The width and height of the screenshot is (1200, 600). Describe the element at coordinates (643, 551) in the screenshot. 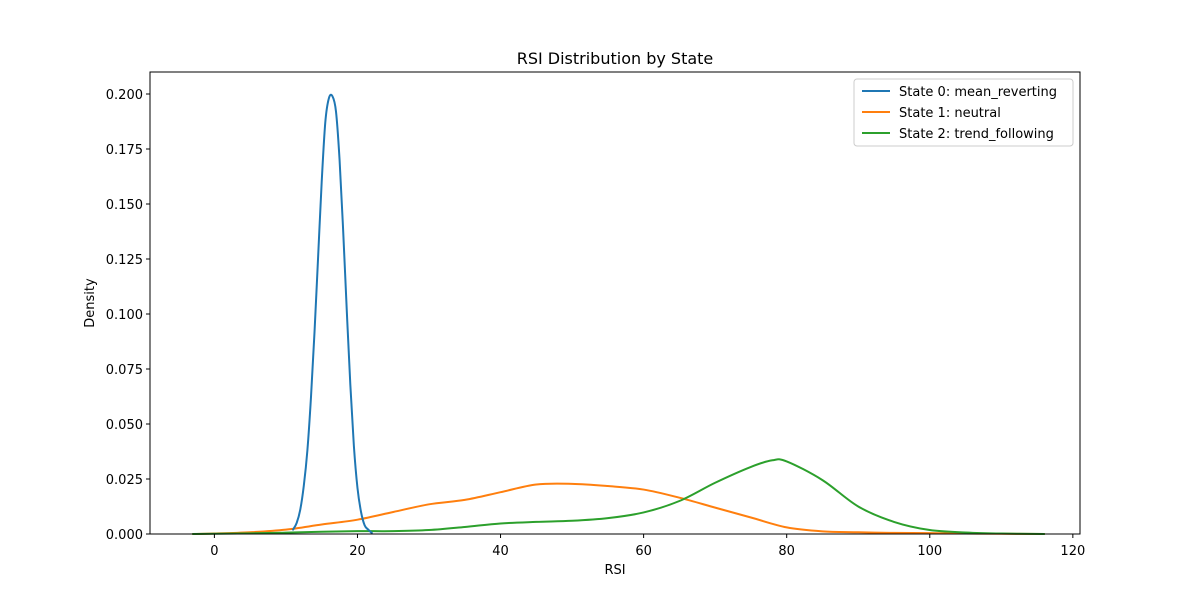

I see `x-tick-label: 60` at that location.